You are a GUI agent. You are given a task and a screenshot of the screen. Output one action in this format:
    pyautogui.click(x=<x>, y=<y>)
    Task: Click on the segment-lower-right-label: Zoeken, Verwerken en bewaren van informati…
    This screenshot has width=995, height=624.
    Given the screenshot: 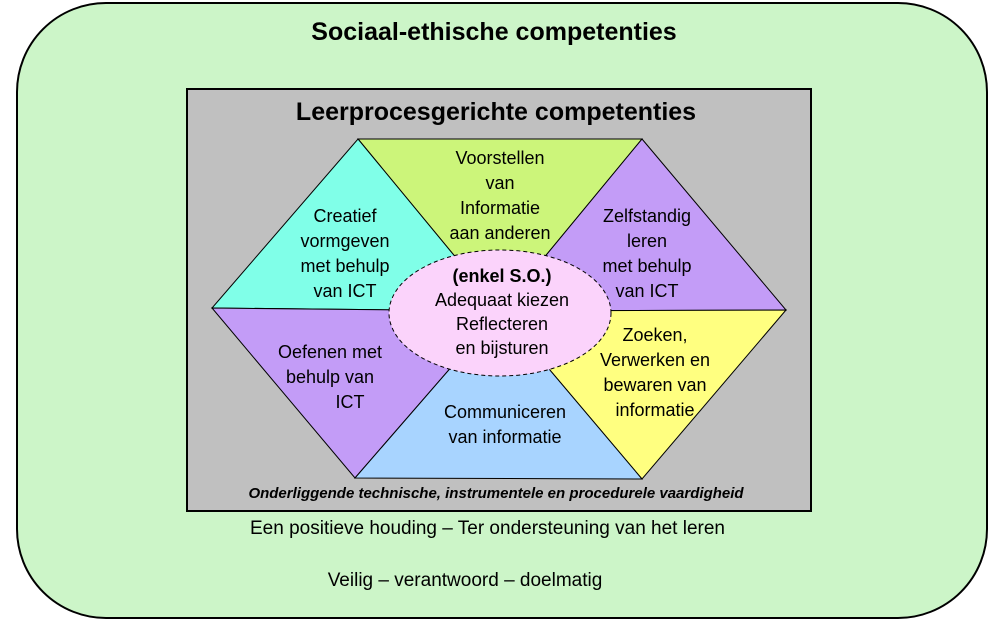 What is the action you would take?
    pyautogui.click(x=655, y=372)
    